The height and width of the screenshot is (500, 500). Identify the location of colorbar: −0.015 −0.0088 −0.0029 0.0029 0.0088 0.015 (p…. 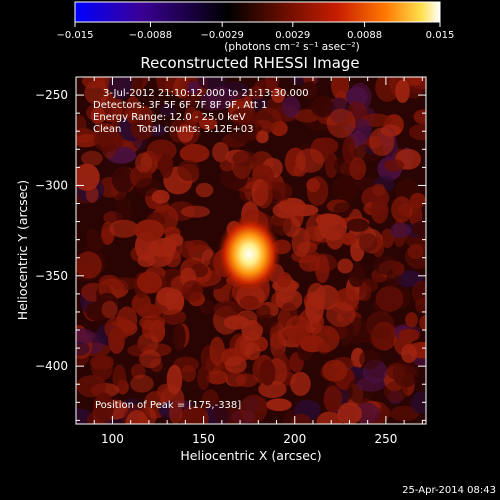
(255, 27).